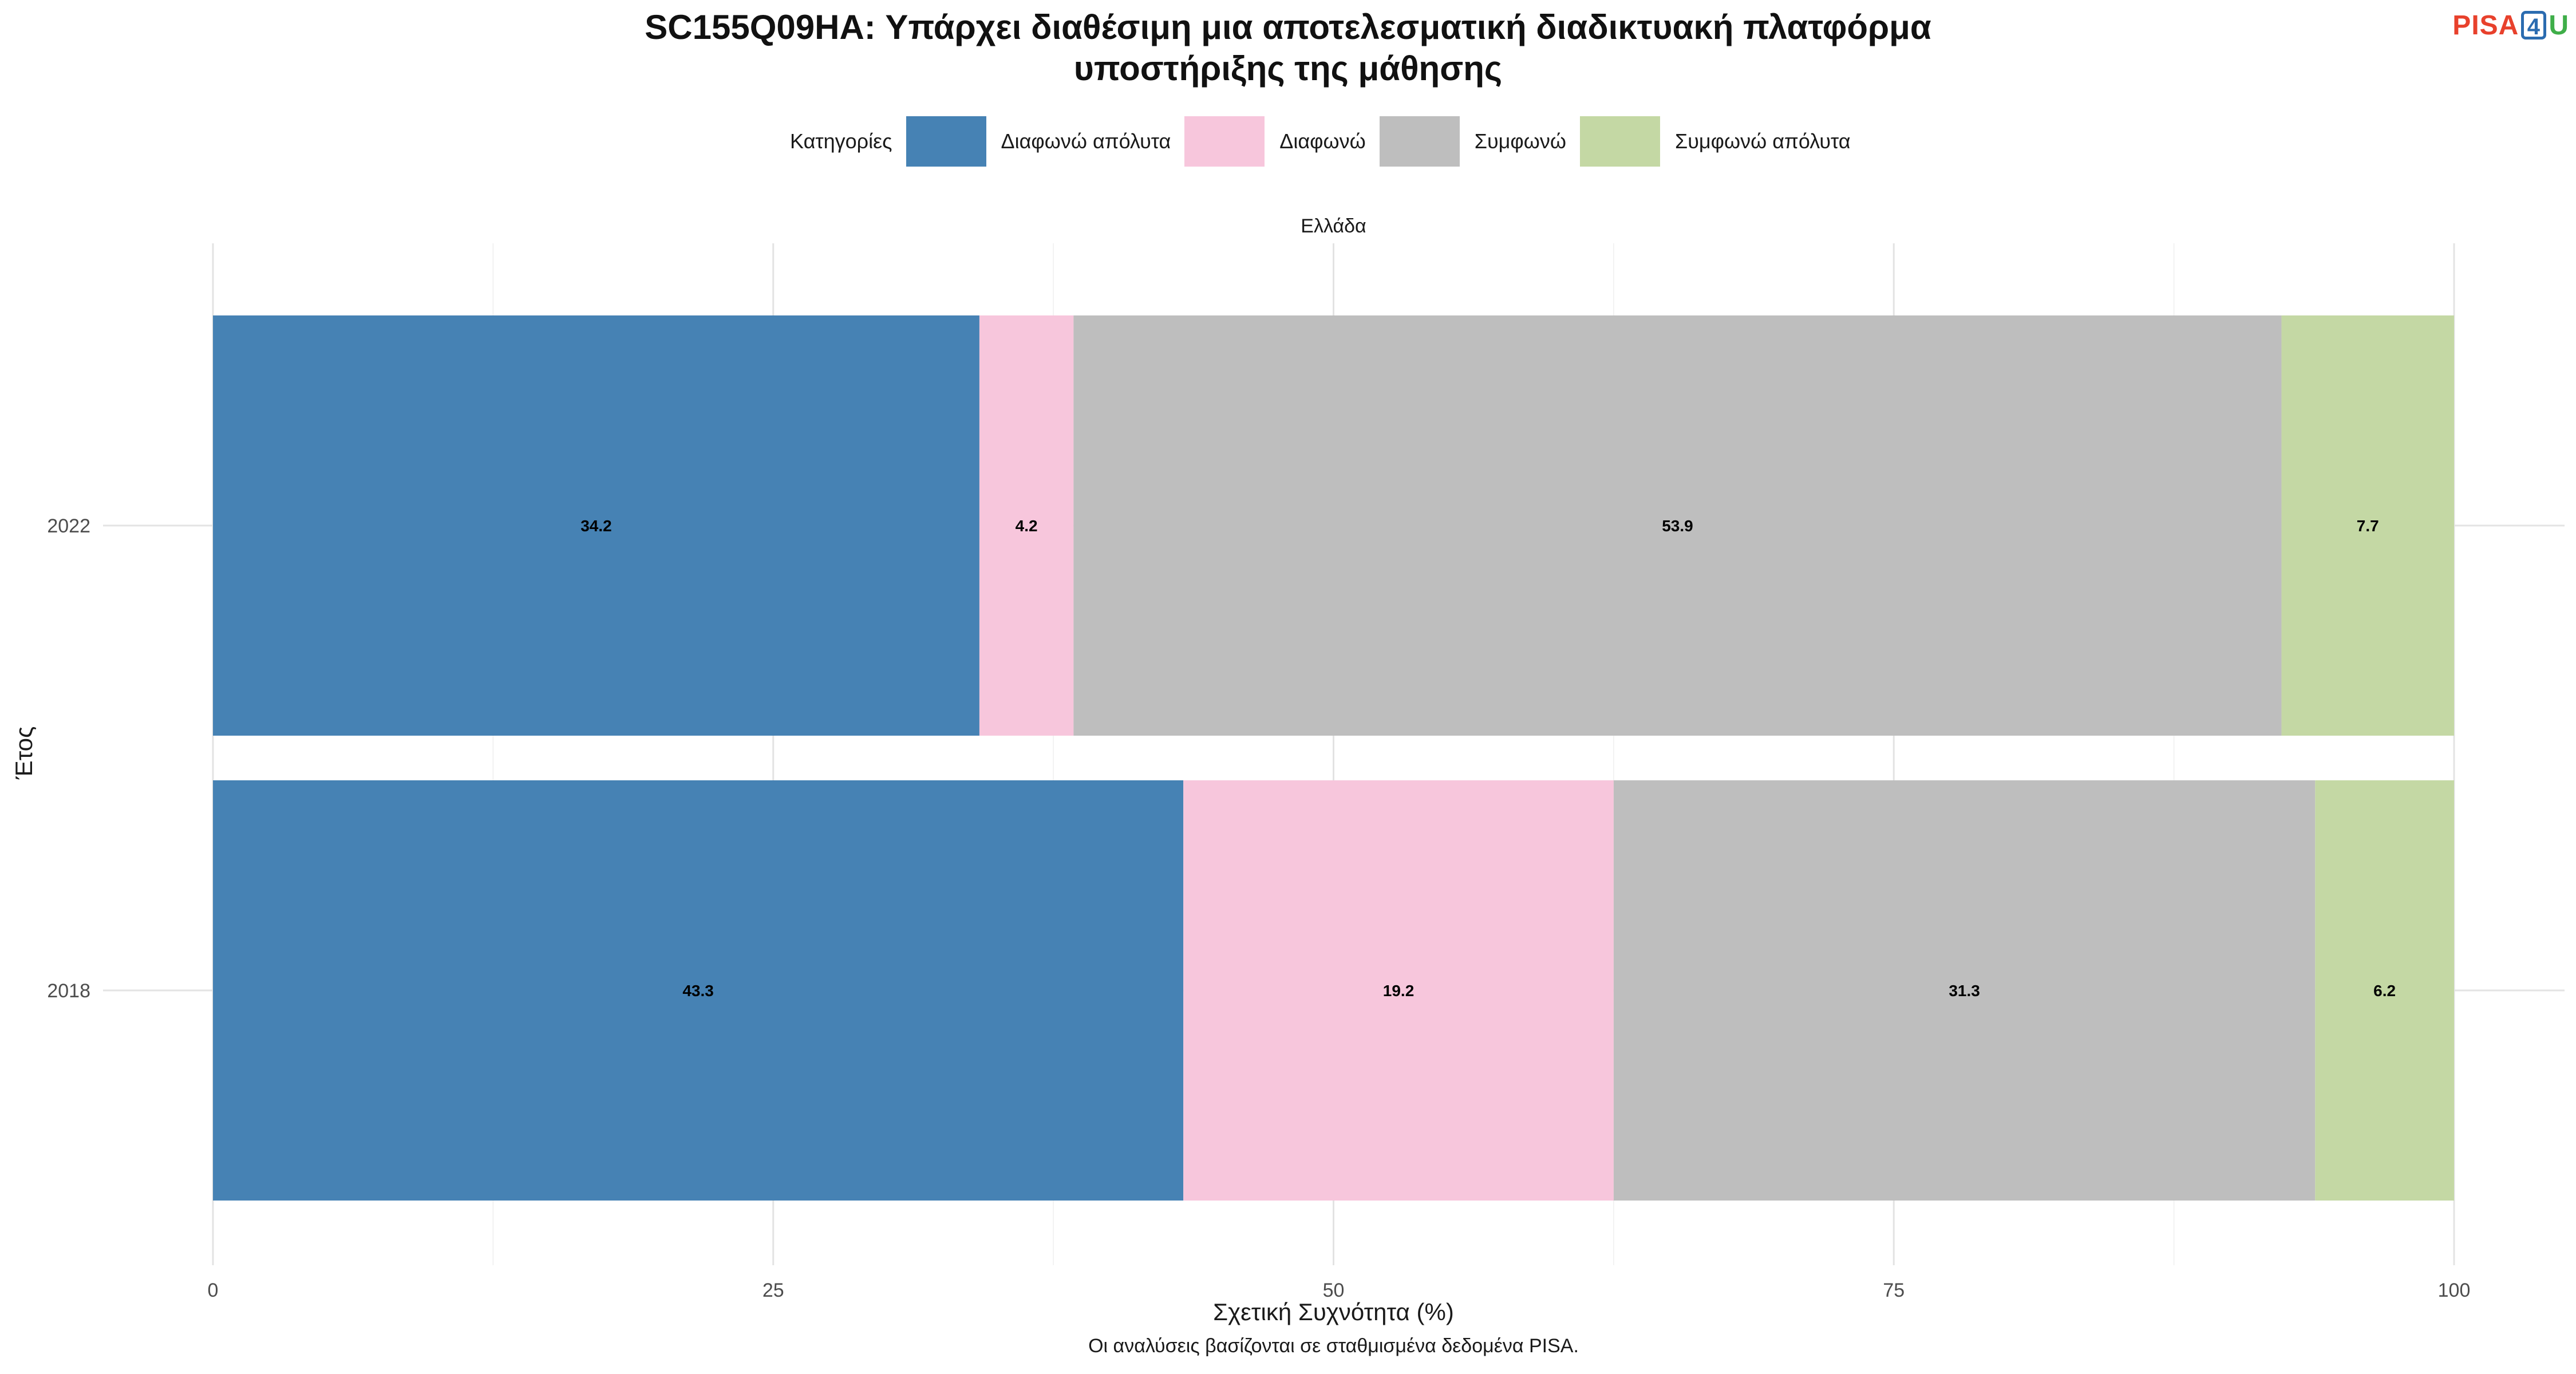 The width and height of the screenshot is (2576, 1374). I want to click on x-tick-label: 75, so click(1894, 1290).